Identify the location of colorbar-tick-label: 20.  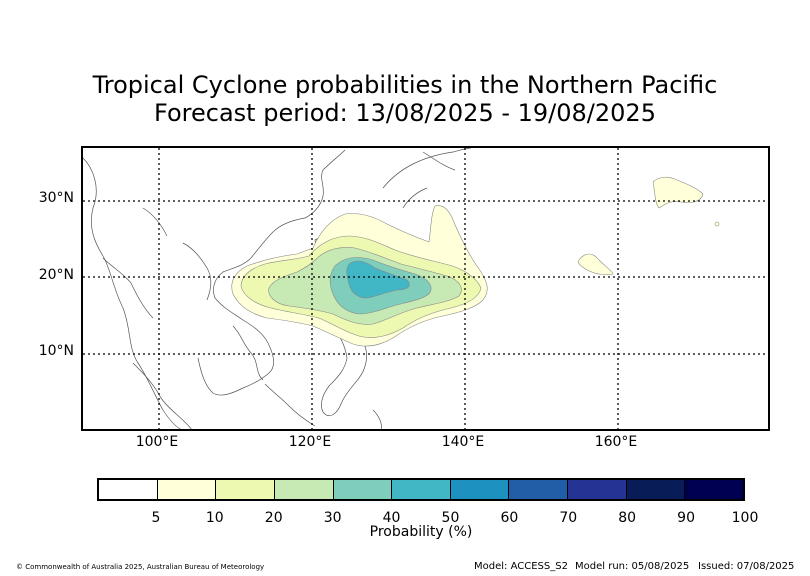
(273, 518).